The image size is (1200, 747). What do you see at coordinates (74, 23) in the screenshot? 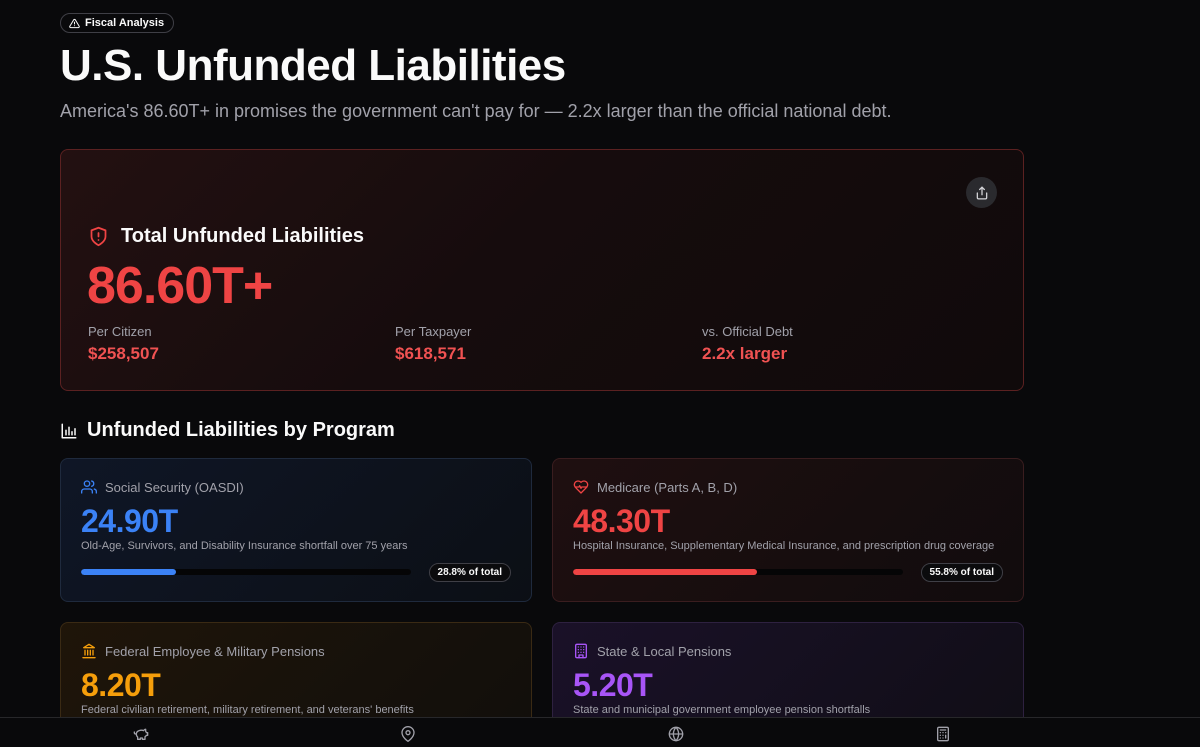
I see `warning-icon` at bounding box center [74, 23].